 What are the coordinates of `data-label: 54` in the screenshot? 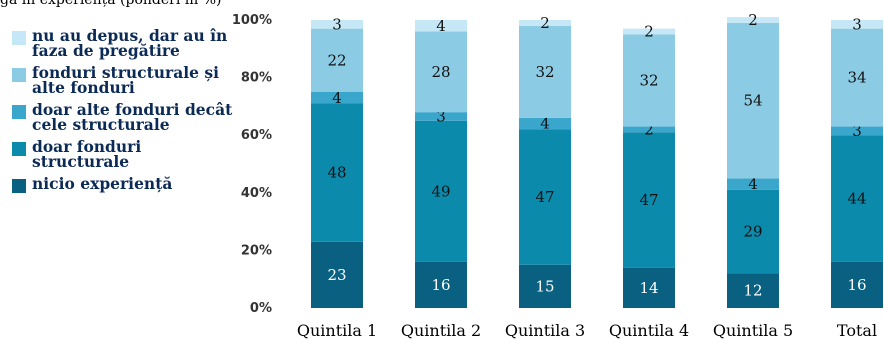 It's located at (752, 101).